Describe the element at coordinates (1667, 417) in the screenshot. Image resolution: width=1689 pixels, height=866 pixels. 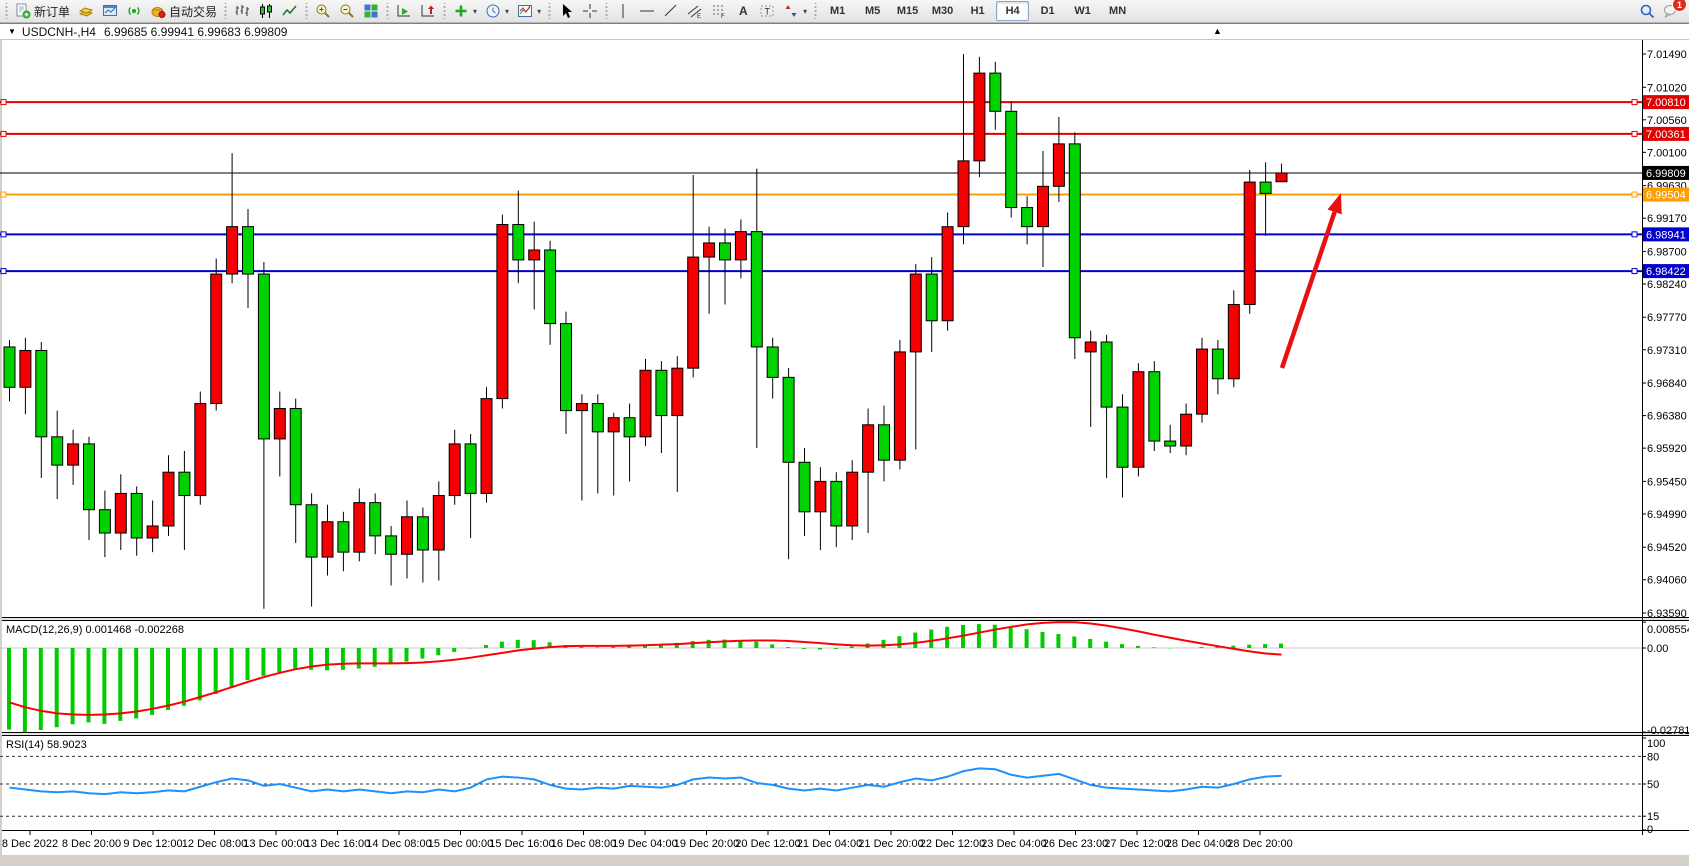
I see `svg-text: 6.96380` at that location.